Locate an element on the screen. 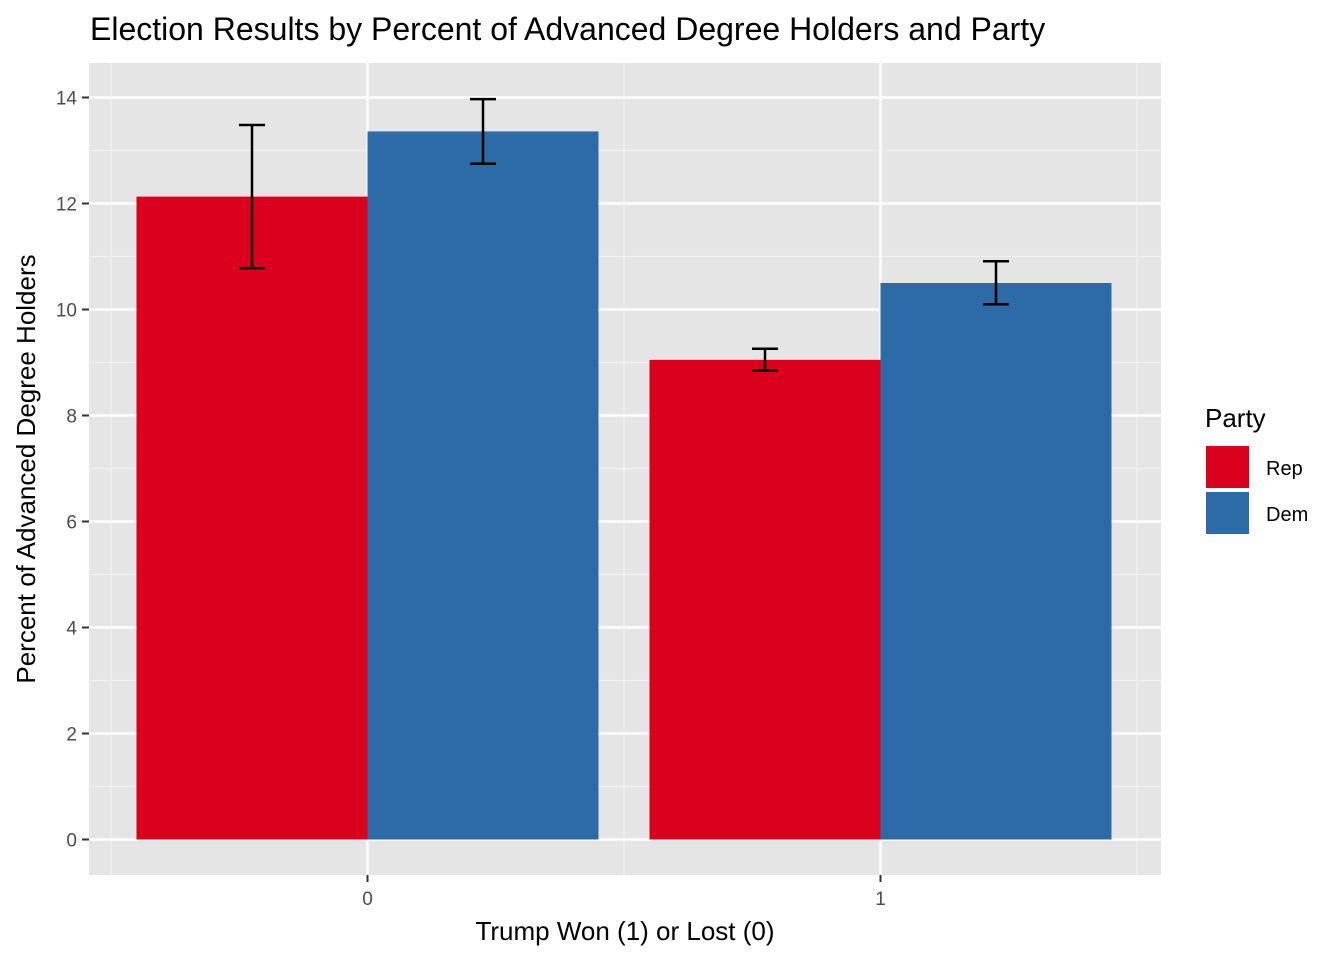 The width and height of the screenshot is (1344, 960). x-tick-label: 1 is located at coordinates (880, 899).